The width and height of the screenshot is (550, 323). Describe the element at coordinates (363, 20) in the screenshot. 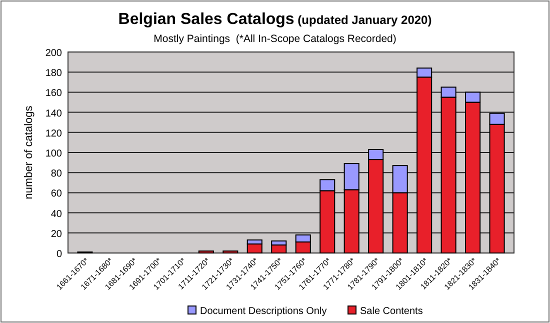

I see `chart-subtitle: (updated January 2020)` at that location.